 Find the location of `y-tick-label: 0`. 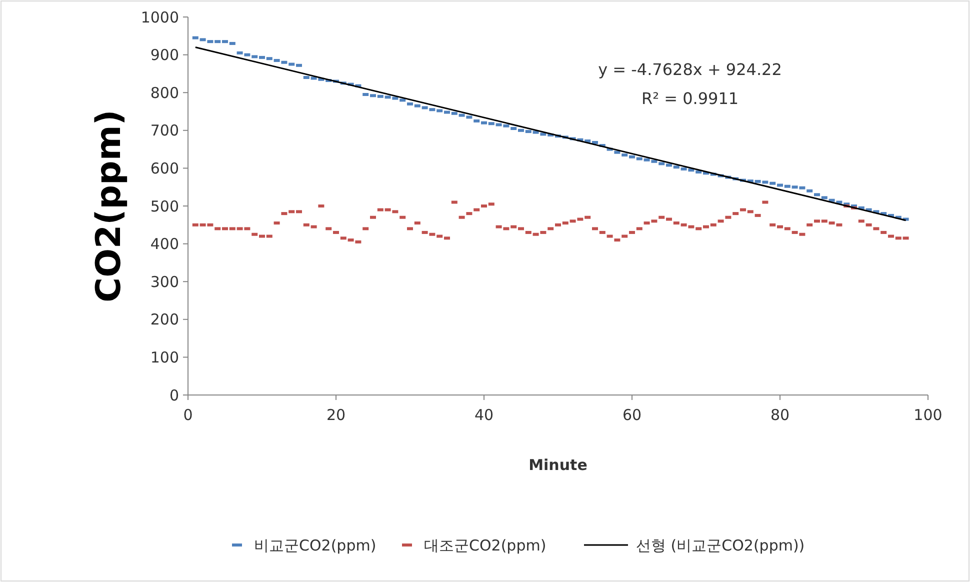

y-tick-label: 0 is located at coordinates (174, 395).